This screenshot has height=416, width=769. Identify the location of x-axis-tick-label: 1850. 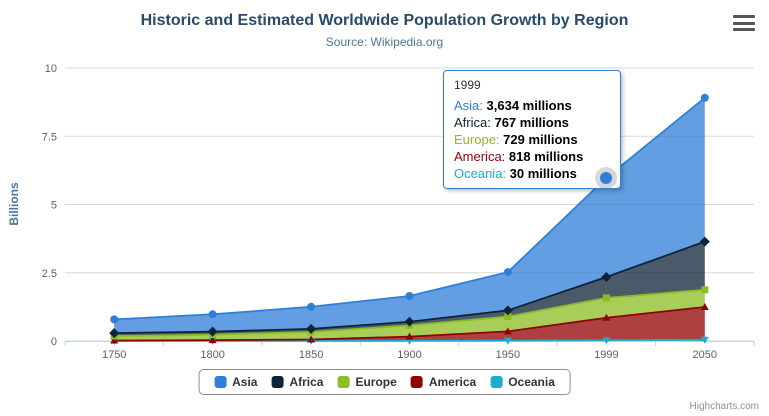
(311, 355).